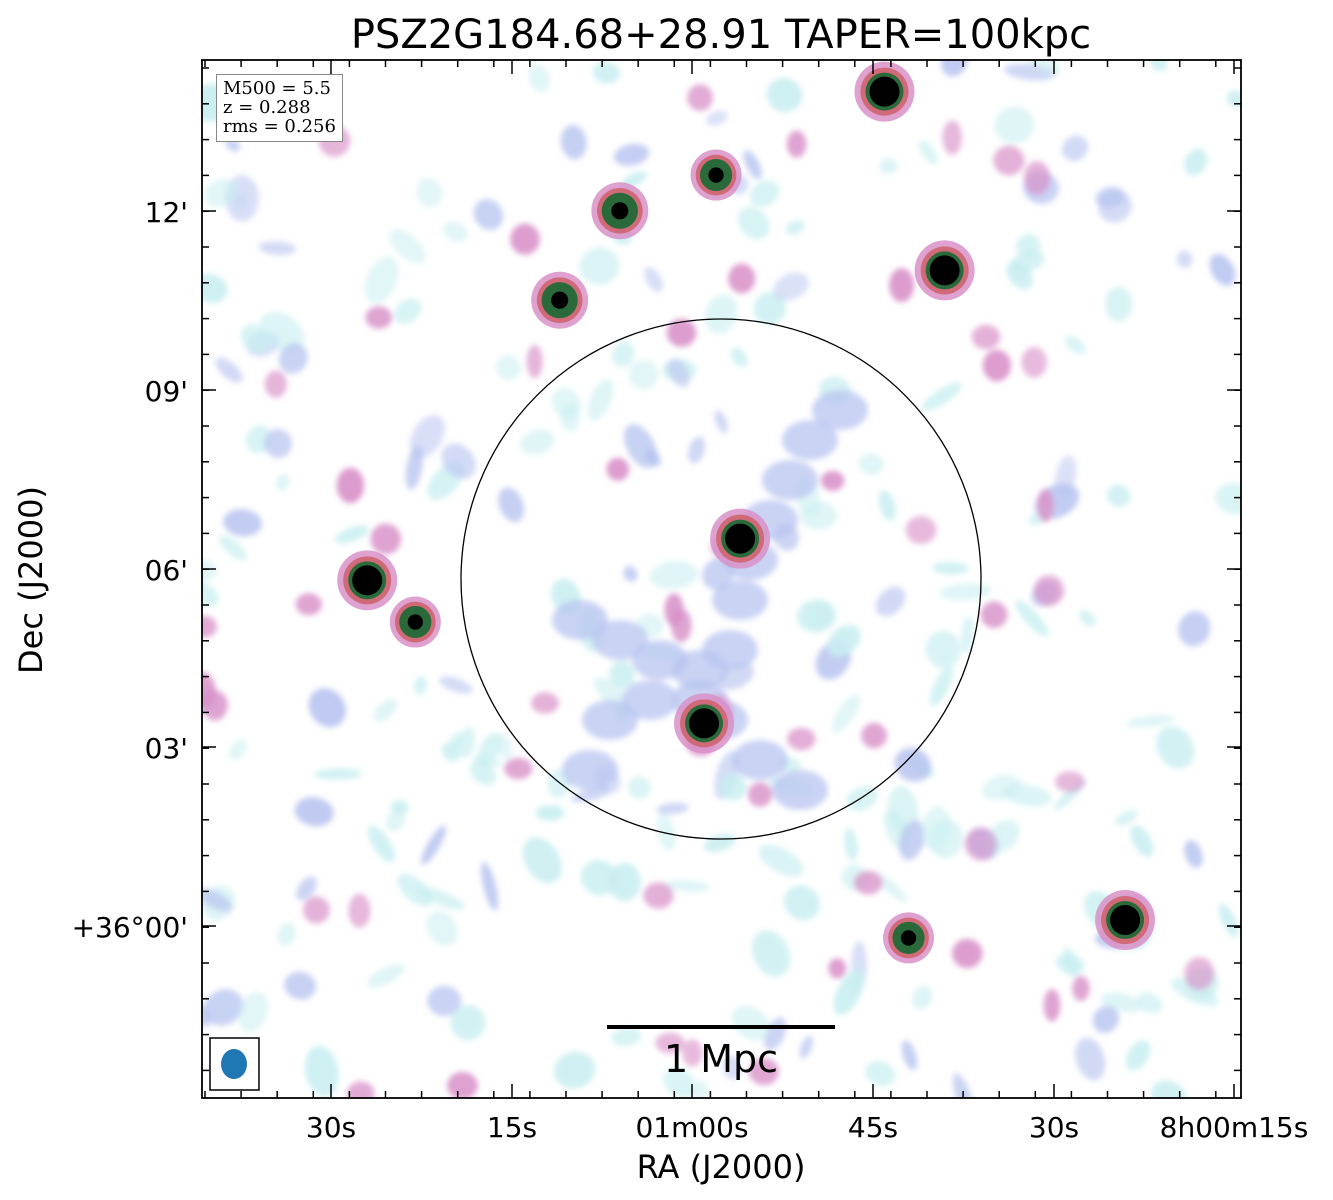 Image resolution: width=1333 pixels, height=1200 pixels. Describe the element at coordinates (234, 1064) in the screenshot. I see `beam-indicator` at that location.